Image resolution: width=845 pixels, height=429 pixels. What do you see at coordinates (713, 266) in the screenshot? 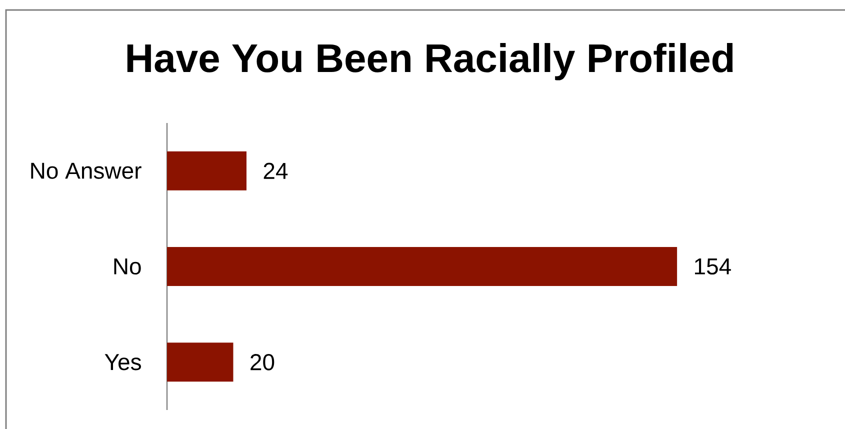
I see `data-label: 154` at bounding box center [713, 266].